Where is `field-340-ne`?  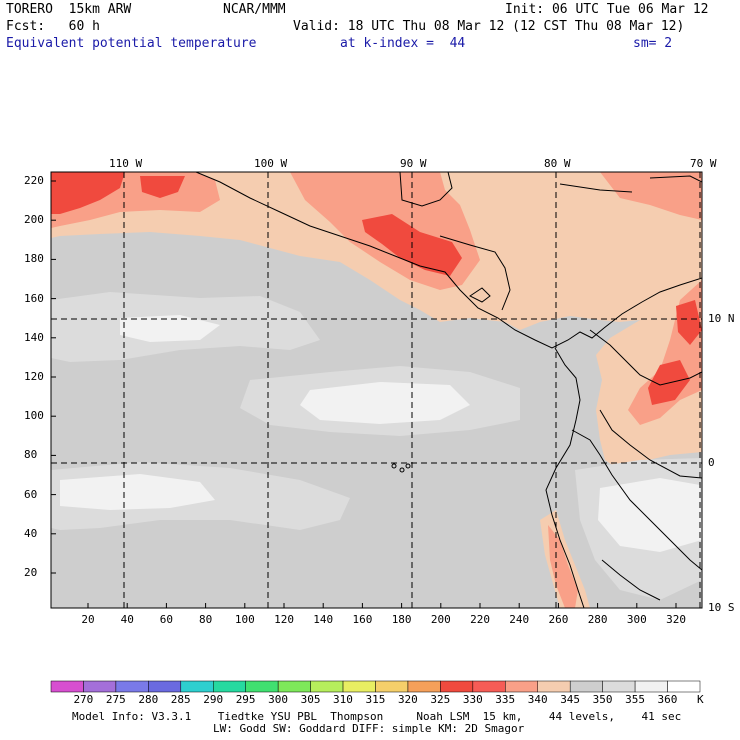
field-340-ne is located at coordinates (651, 196).